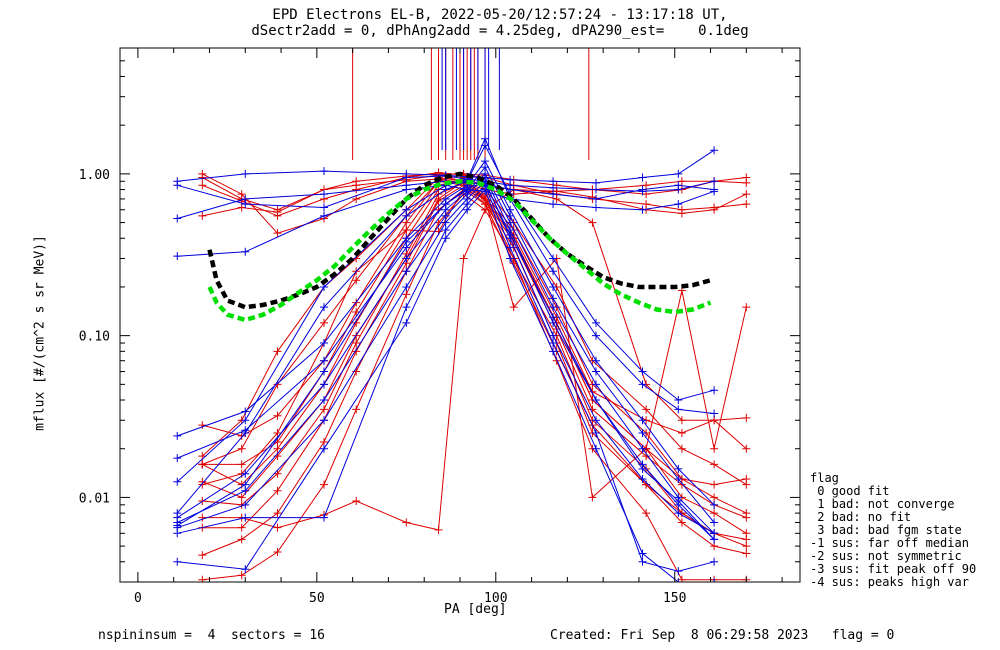 The width and height of the screenshot is (1000, 650). What do you see at coordinates (475, 609) in the screenshot?
I see `x-axis-label: PA [deg]` at bounding box center [475, 609].